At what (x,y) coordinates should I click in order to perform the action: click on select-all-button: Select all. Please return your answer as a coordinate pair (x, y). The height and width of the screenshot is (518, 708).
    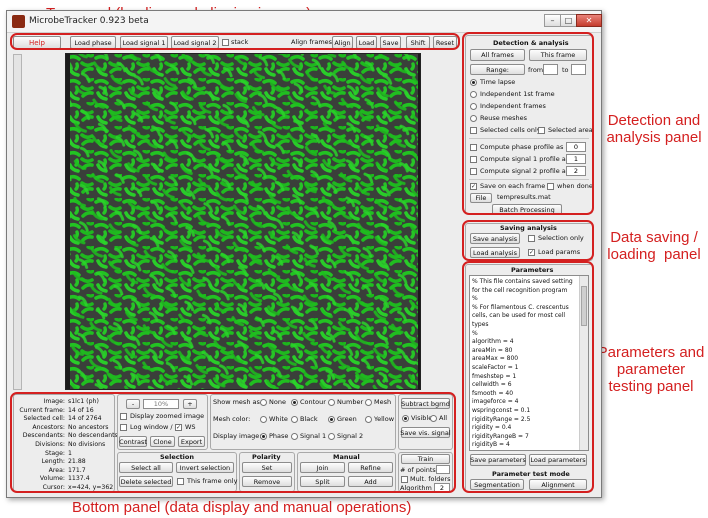
    Looking at the image, I should click on (146, 467).